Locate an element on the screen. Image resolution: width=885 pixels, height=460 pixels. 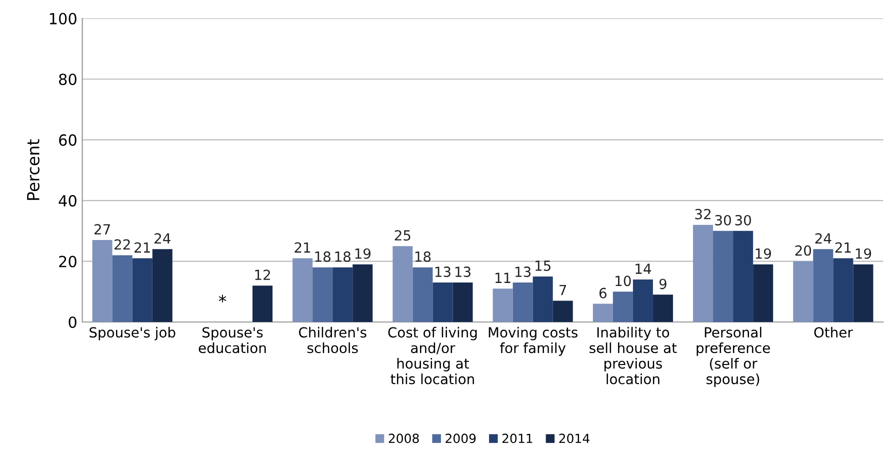
y-tick-label: 40 is located at coordinates (67, 201).